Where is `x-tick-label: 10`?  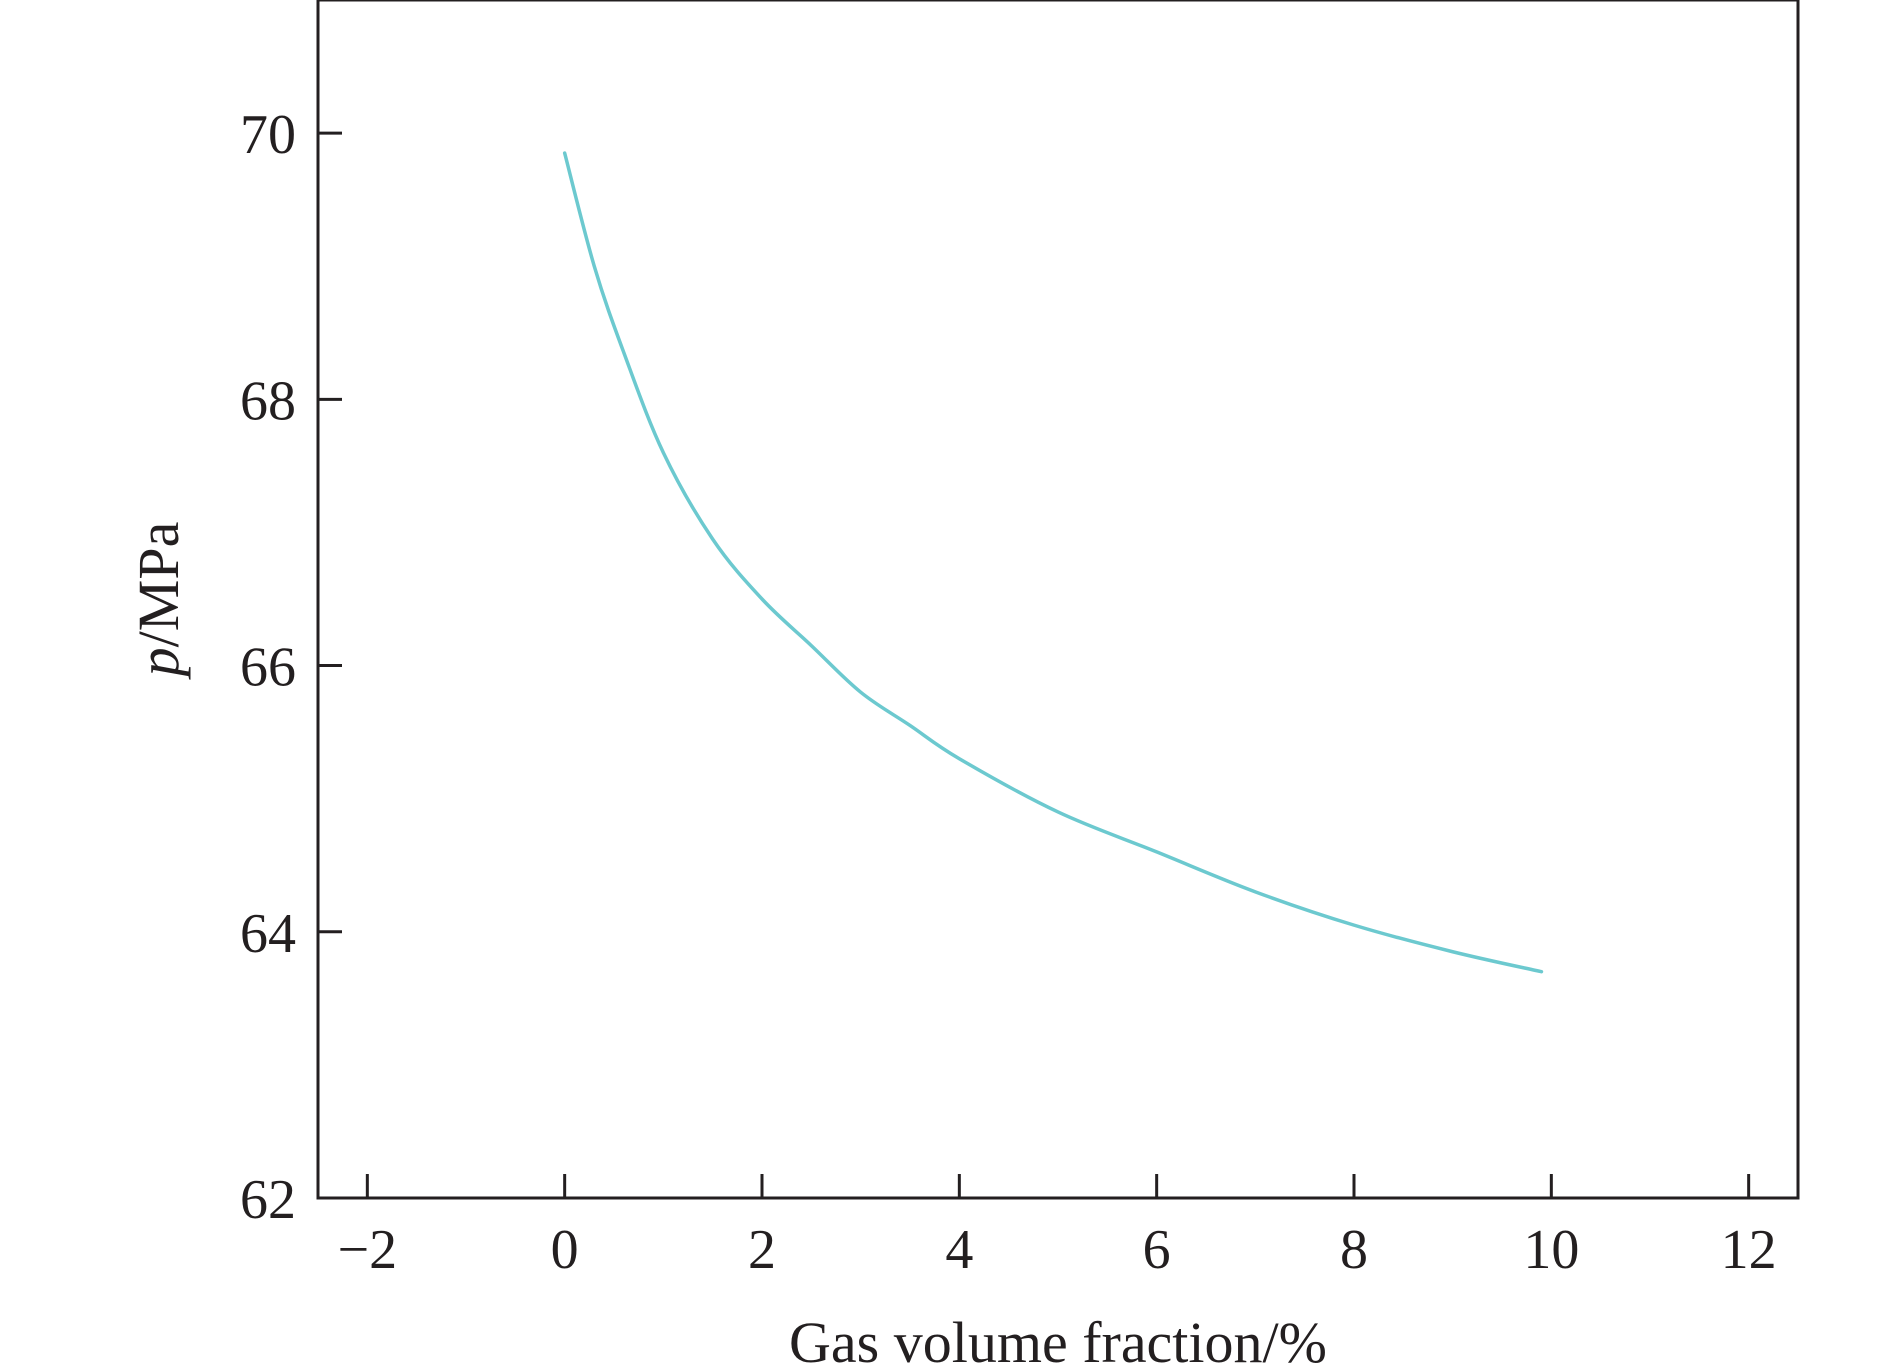 x-tick-label: 10 is located at coordinates (1551, 1250).